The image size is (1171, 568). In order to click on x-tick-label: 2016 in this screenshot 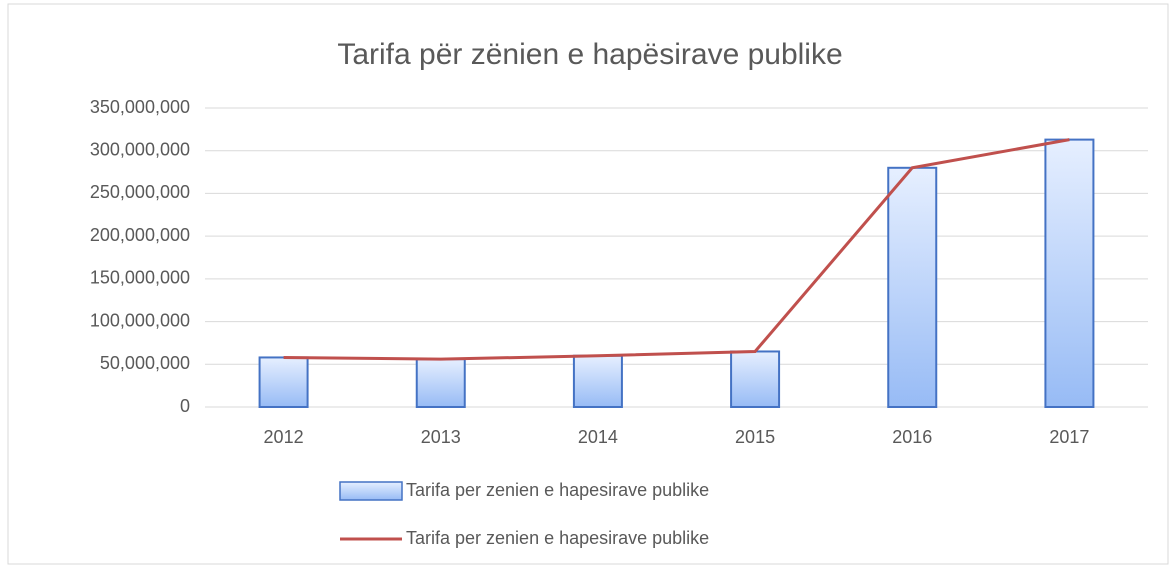, I will do `click(912, 437)`.